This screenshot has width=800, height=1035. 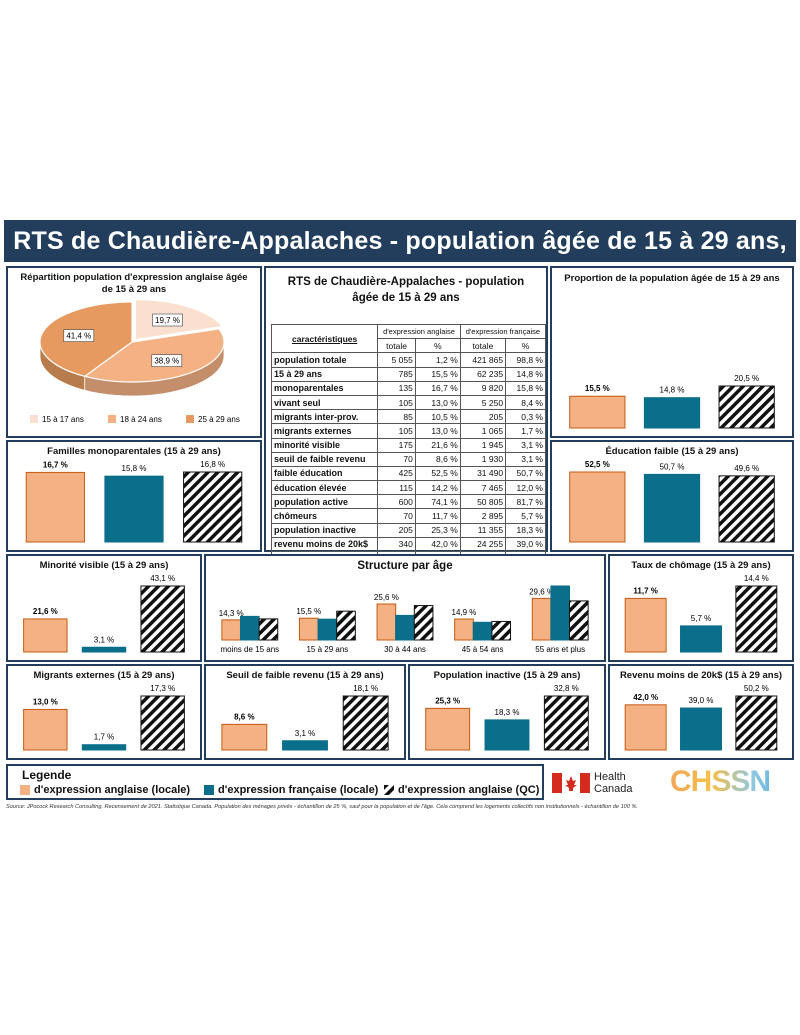 What do you see at coordinates (746, 468) in the screenshot?
I see `education-label-anglaise-qc: 49,6 %` at bounding box center [746, 468].